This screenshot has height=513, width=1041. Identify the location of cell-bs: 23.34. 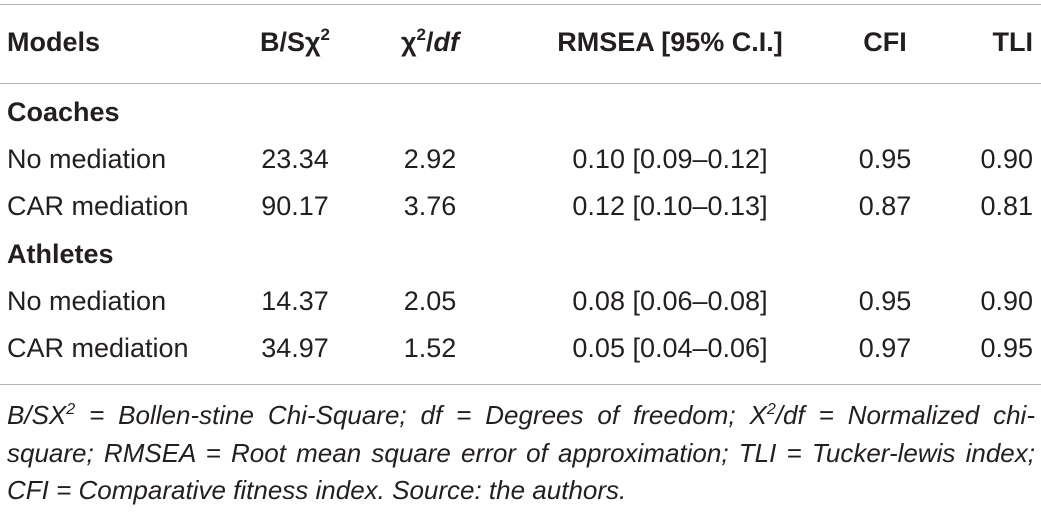
(295, 159).